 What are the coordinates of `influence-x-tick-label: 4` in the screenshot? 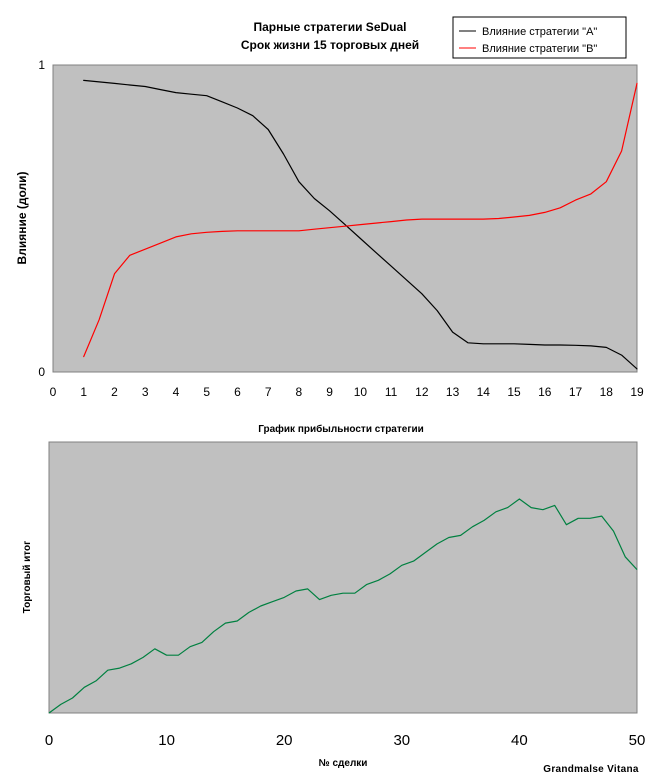 It's located at (176, 392).